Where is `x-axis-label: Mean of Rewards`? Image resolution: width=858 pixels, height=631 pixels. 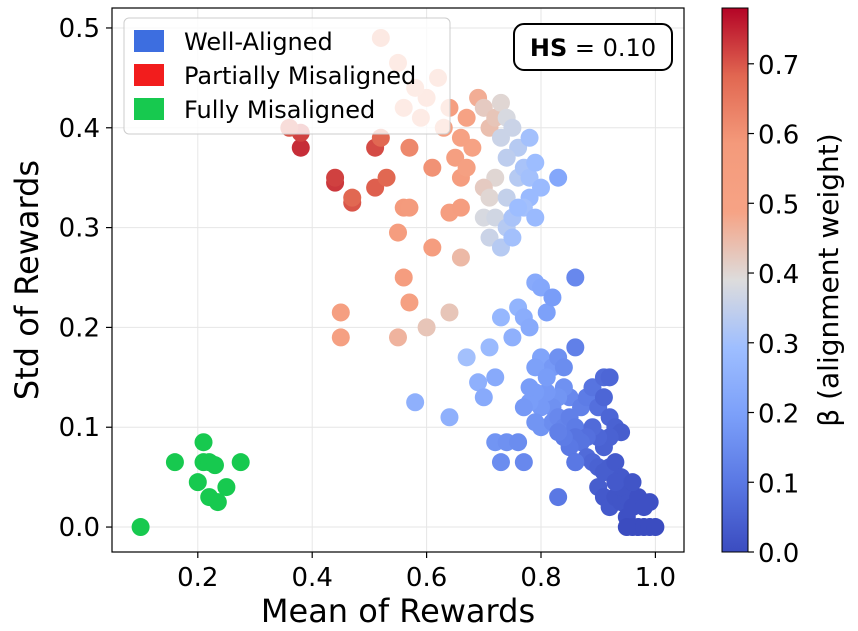
x-axis-label: Mean of Rewards is located at coordinates (398, 611).